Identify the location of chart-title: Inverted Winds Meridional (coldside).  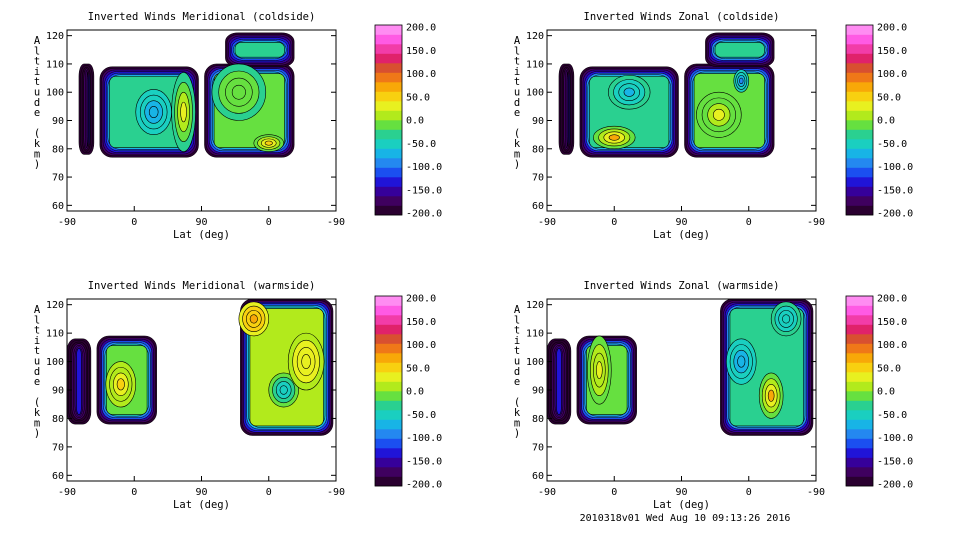
(202, 17).